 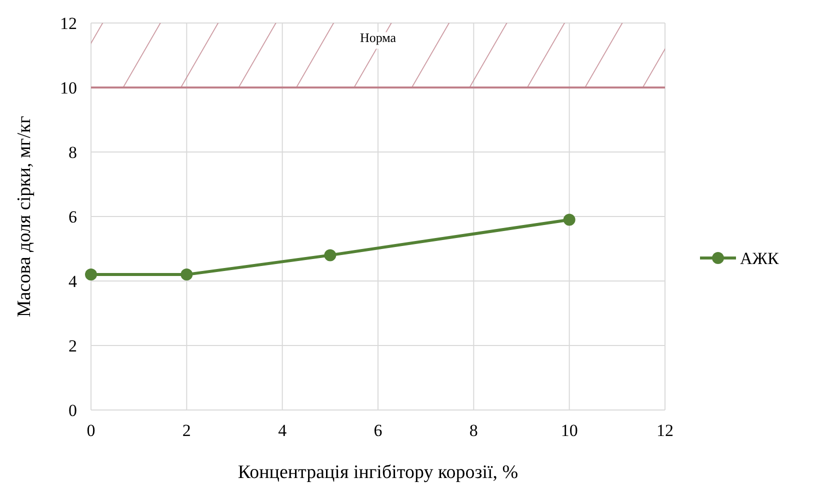 What do you see at coordinates (378, 37) in the screenshot?
I see `band-label: Норма` at bounding box center [378, 37].